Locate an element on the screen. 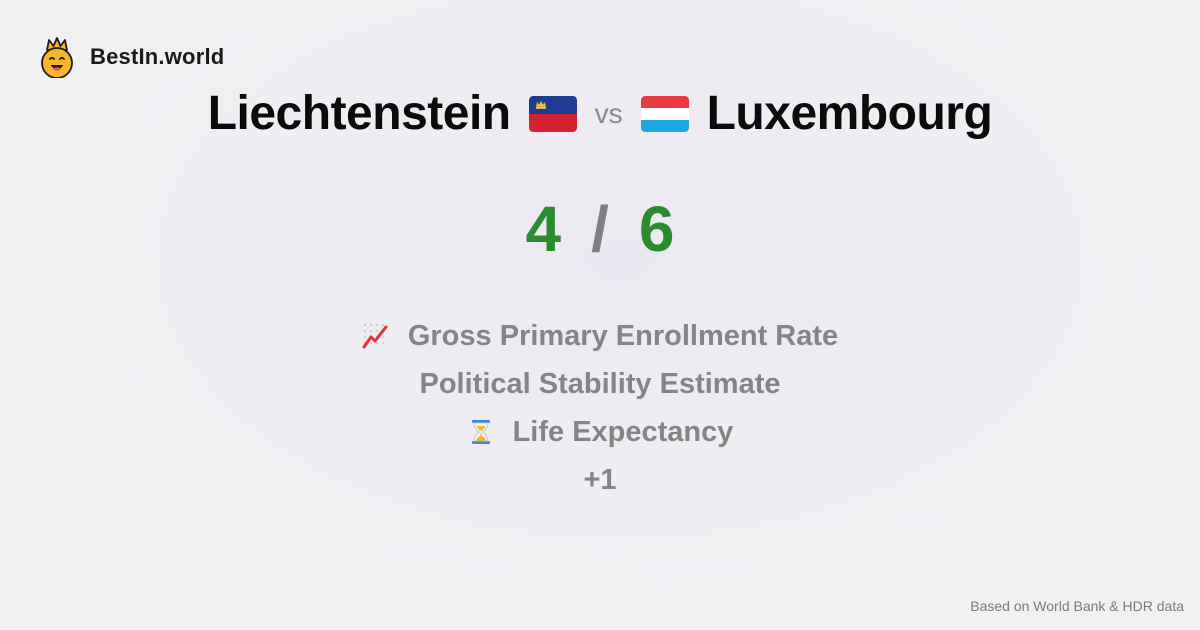  vs-label: vs is located at coordinates (608, 113).